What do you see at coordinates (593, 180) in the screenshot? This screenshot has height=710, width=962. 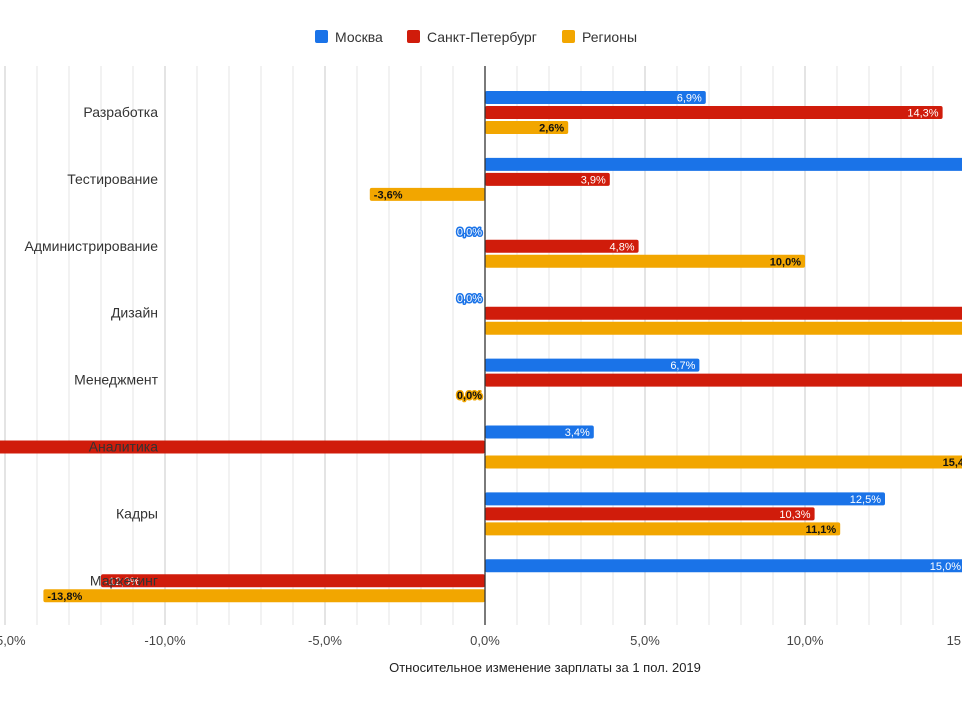 I see `data-label: 3,9%` at bounding box center [593, 180].